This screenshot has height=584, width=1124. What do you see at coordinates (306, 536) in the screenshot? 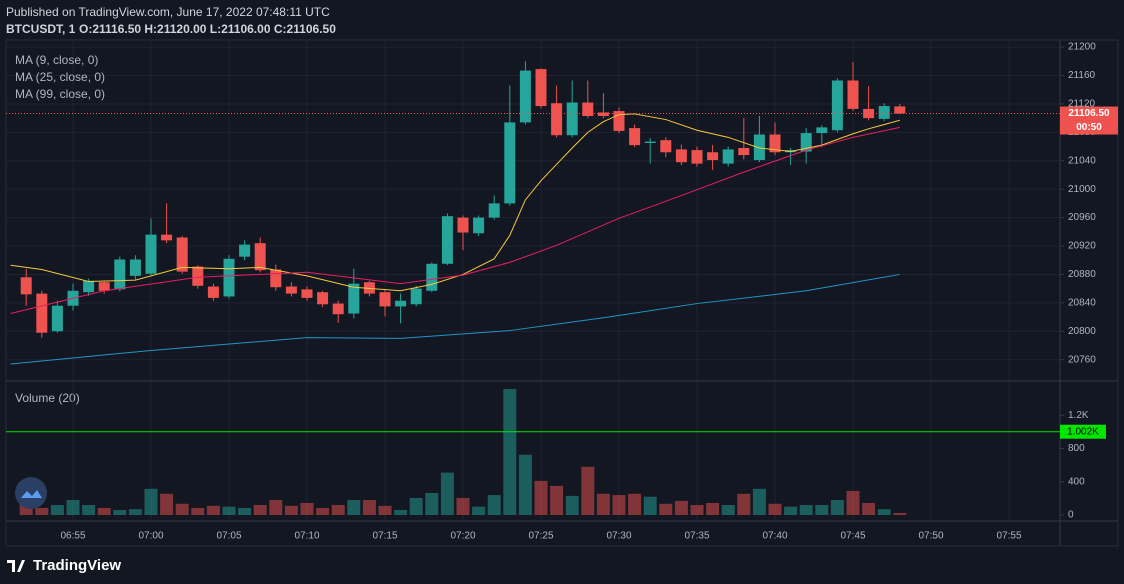
I see `x-tick-label: 07:10` at bounding box center [306, 536].